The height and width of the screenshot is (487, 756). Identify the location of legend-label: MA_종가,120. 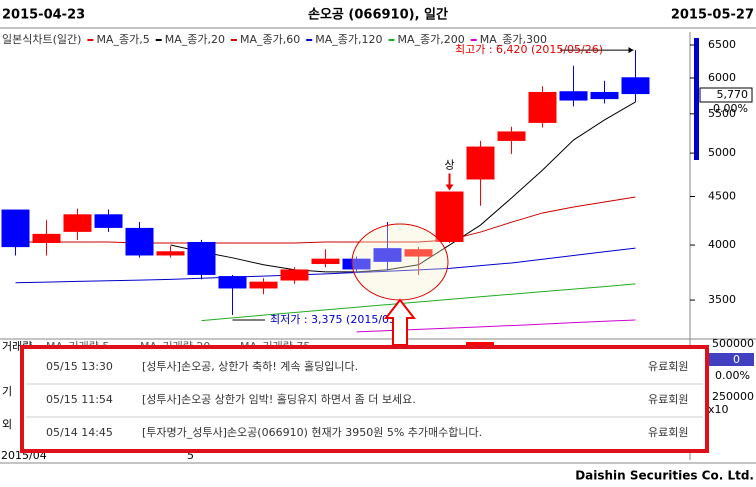
(348, 39).